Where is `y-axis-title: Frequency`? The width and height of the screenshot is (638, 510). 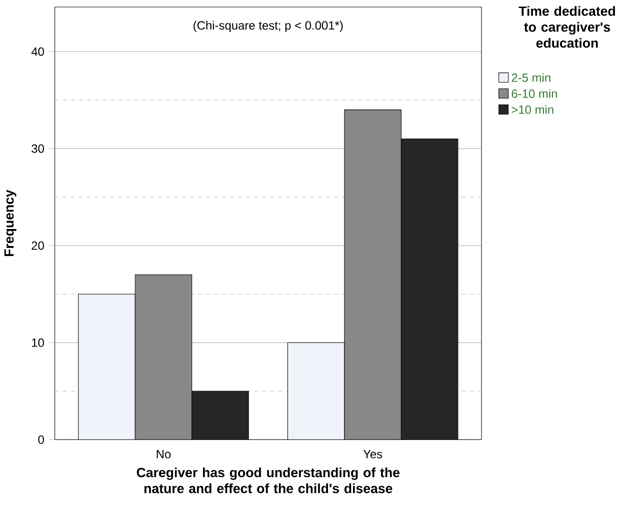
y-axis-title: Frequency is located at coordinates (10, 223).